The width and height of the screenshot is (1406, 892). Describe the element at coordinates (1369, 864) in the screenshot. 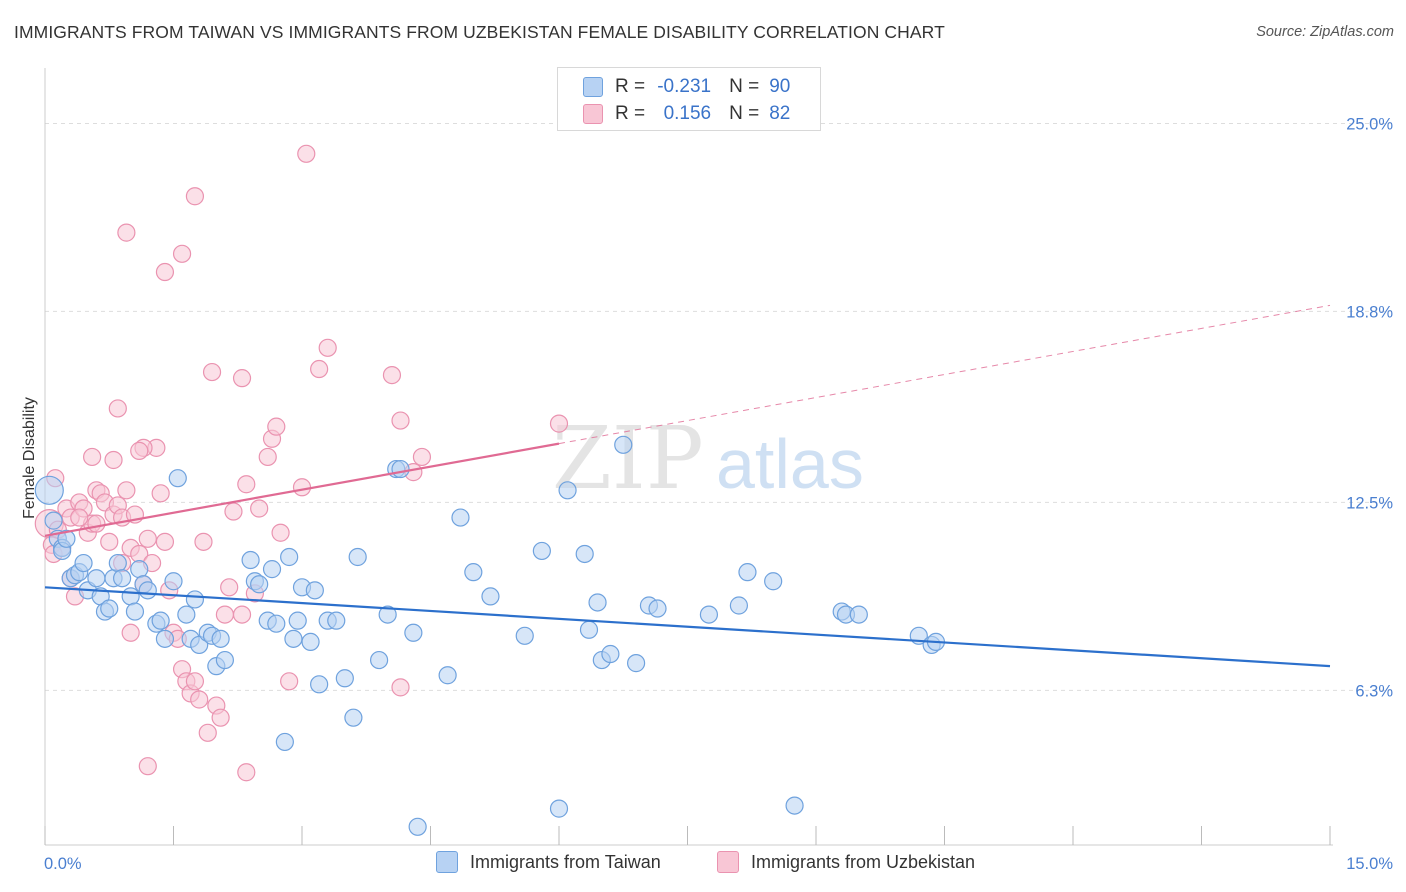

I see `x-tick-label: 15.0%` at that location.